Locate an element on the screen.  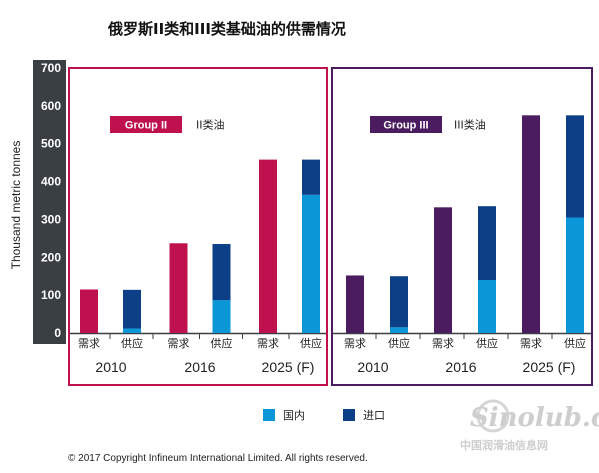
y-axis-band is located at coordinates (49, 202).